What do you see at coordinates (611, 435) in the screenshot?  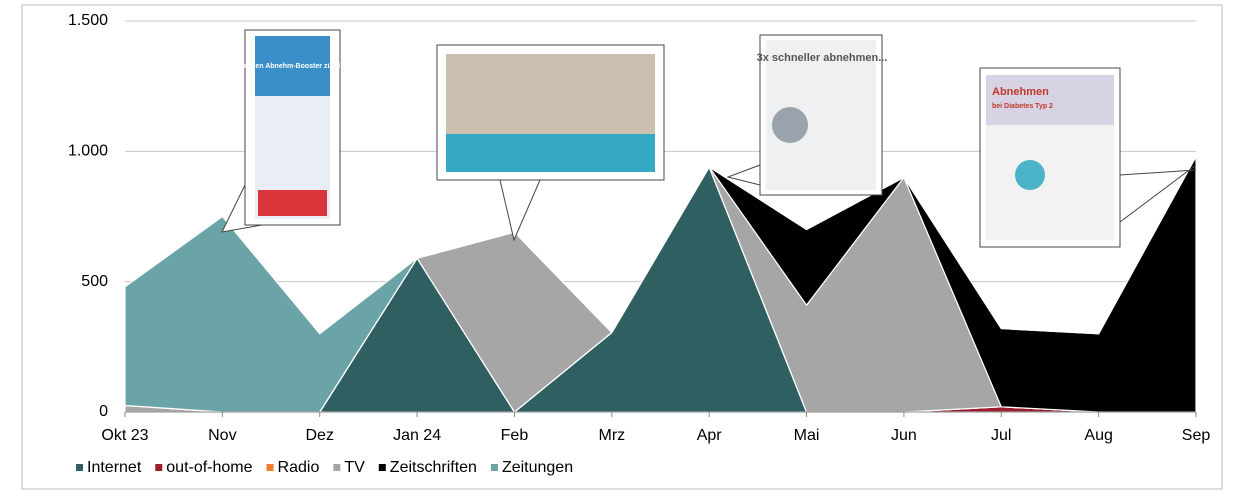 I see `x-tick-label: Mrz` at bounding box center [611, 435].